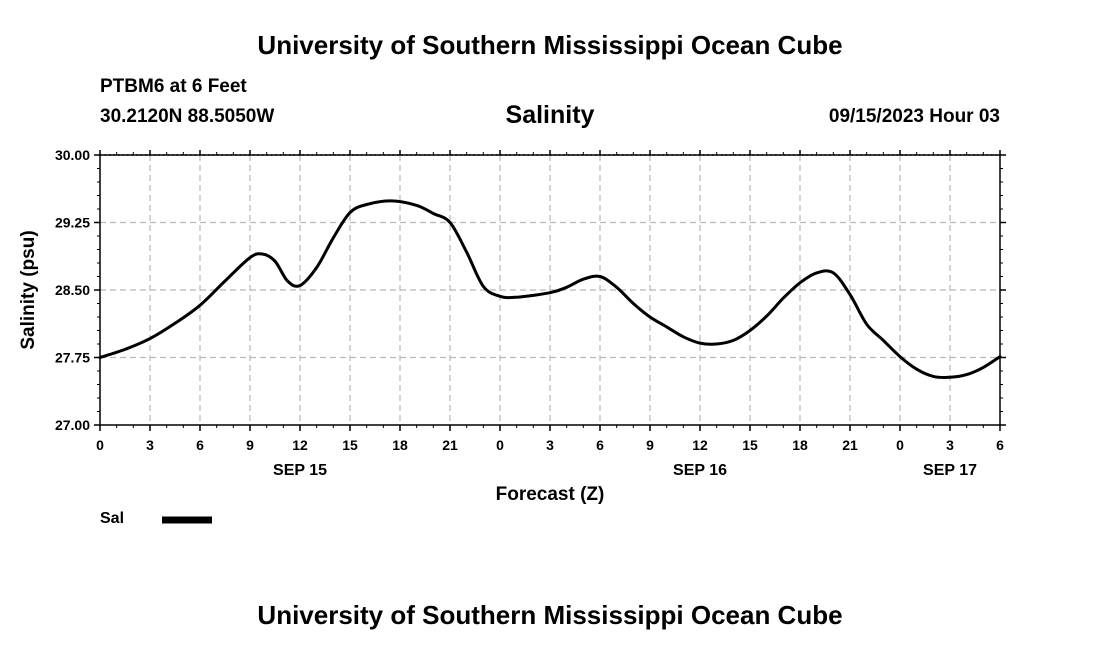 Image resolution: width=1100 pixels, height=650 pixels. I want to click on chart-title: Salinity, so click(550, 115).